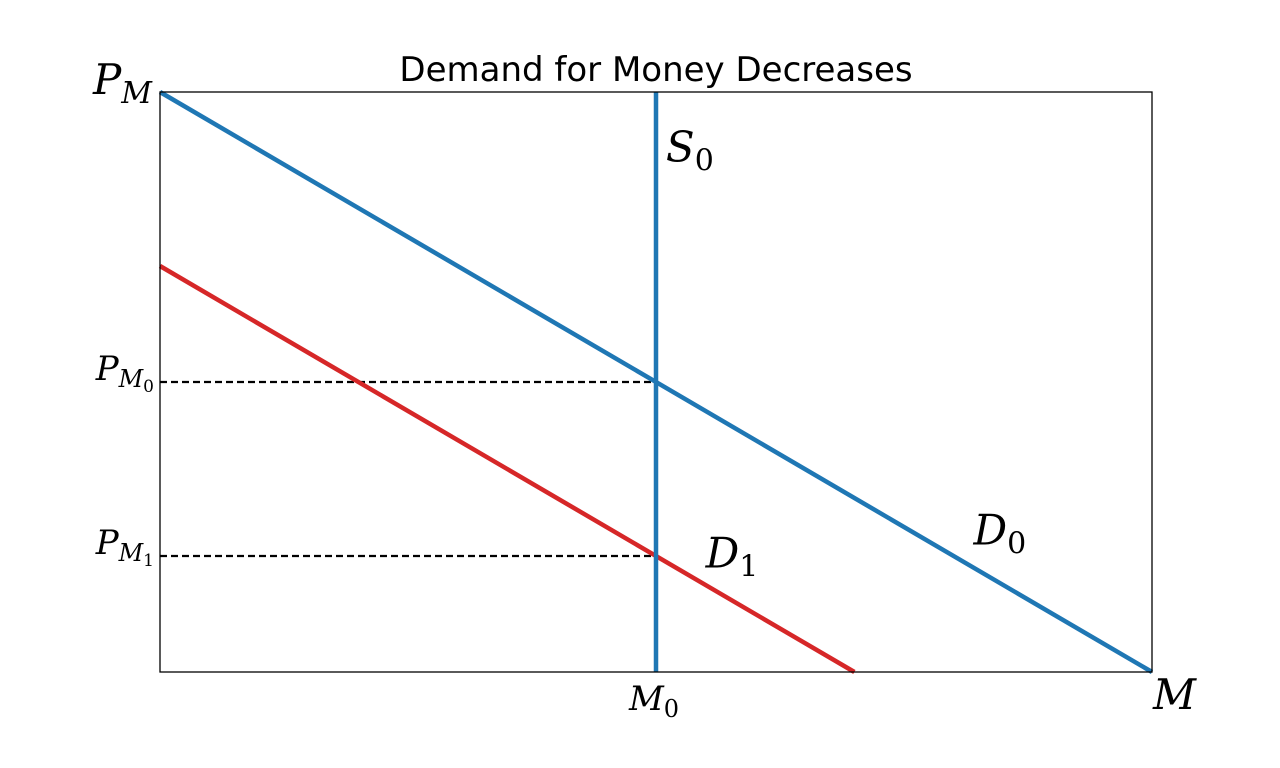  Describe the element at coordinates (653, 701) in the screenshot. I see `x-tick-label-0: M0` at that location.